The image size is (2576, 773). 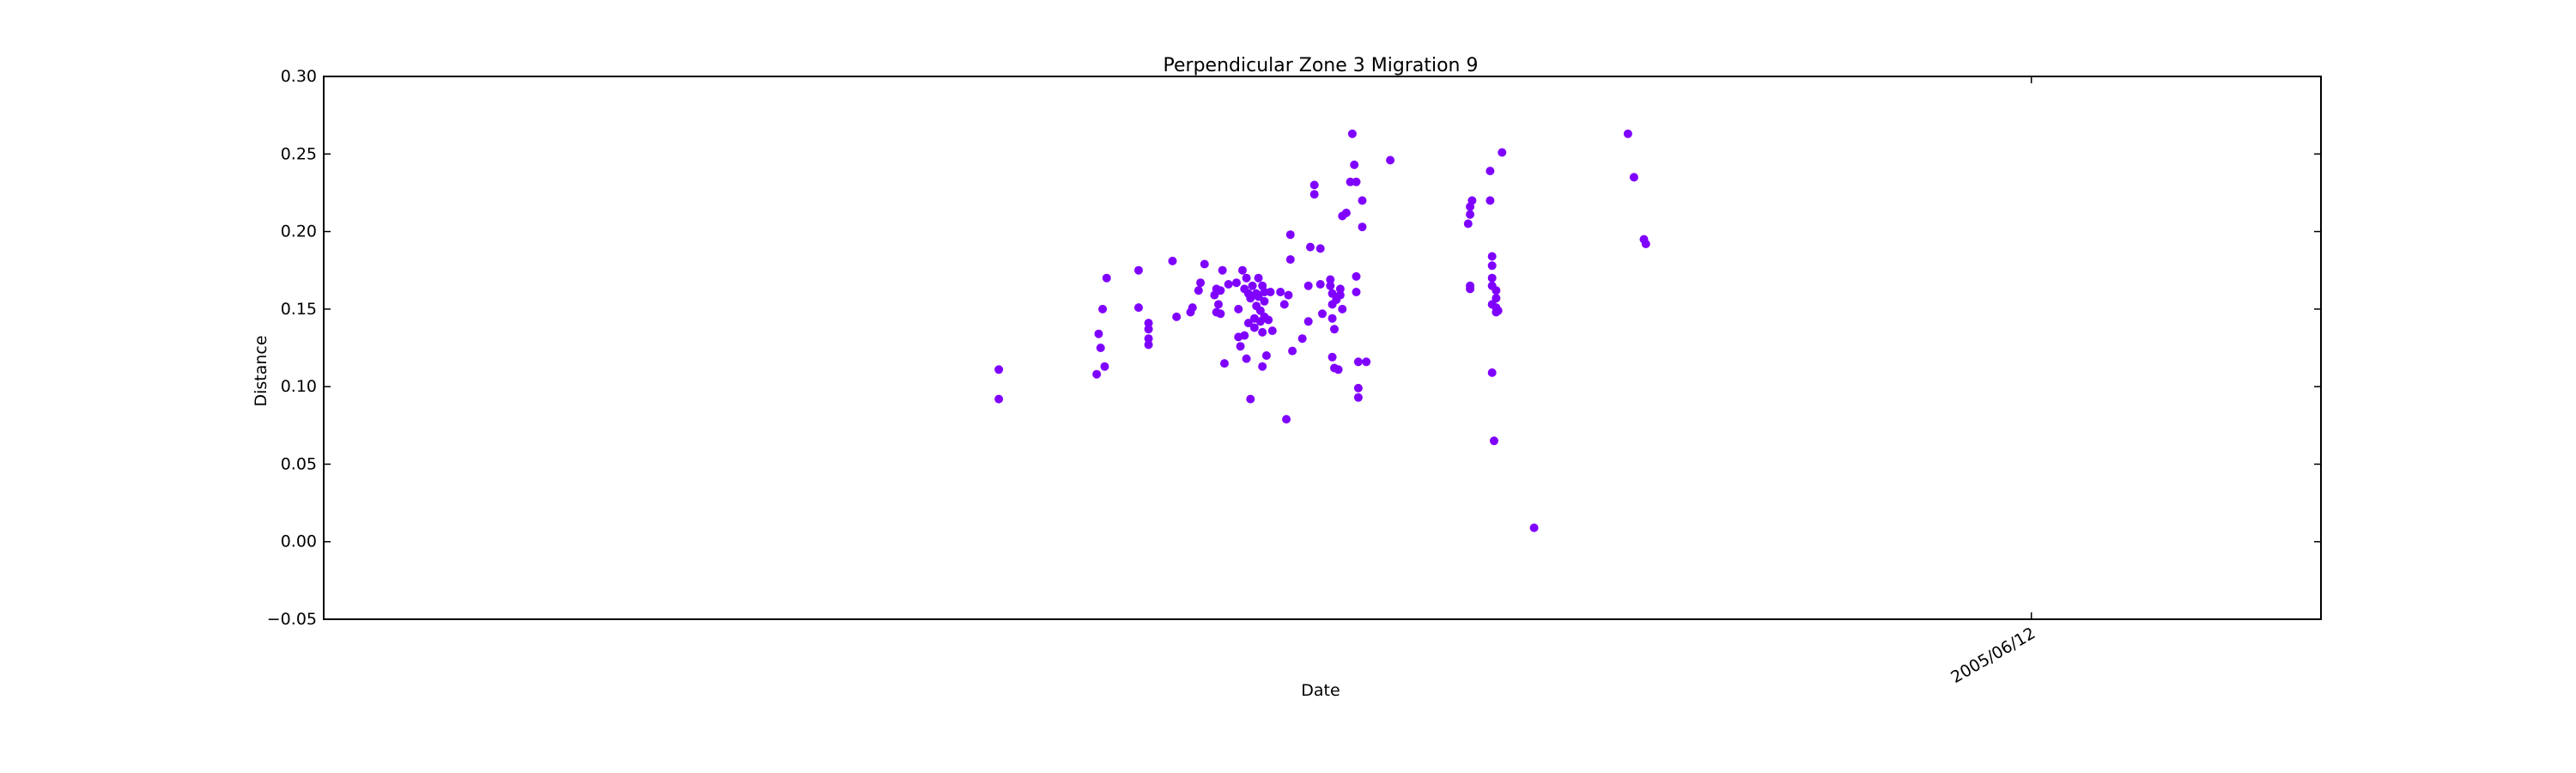 What do you see at coordinates (299, 542) in the screenshot?
I see `y-tick-label: 0.00` at bounding box center [299, 542].